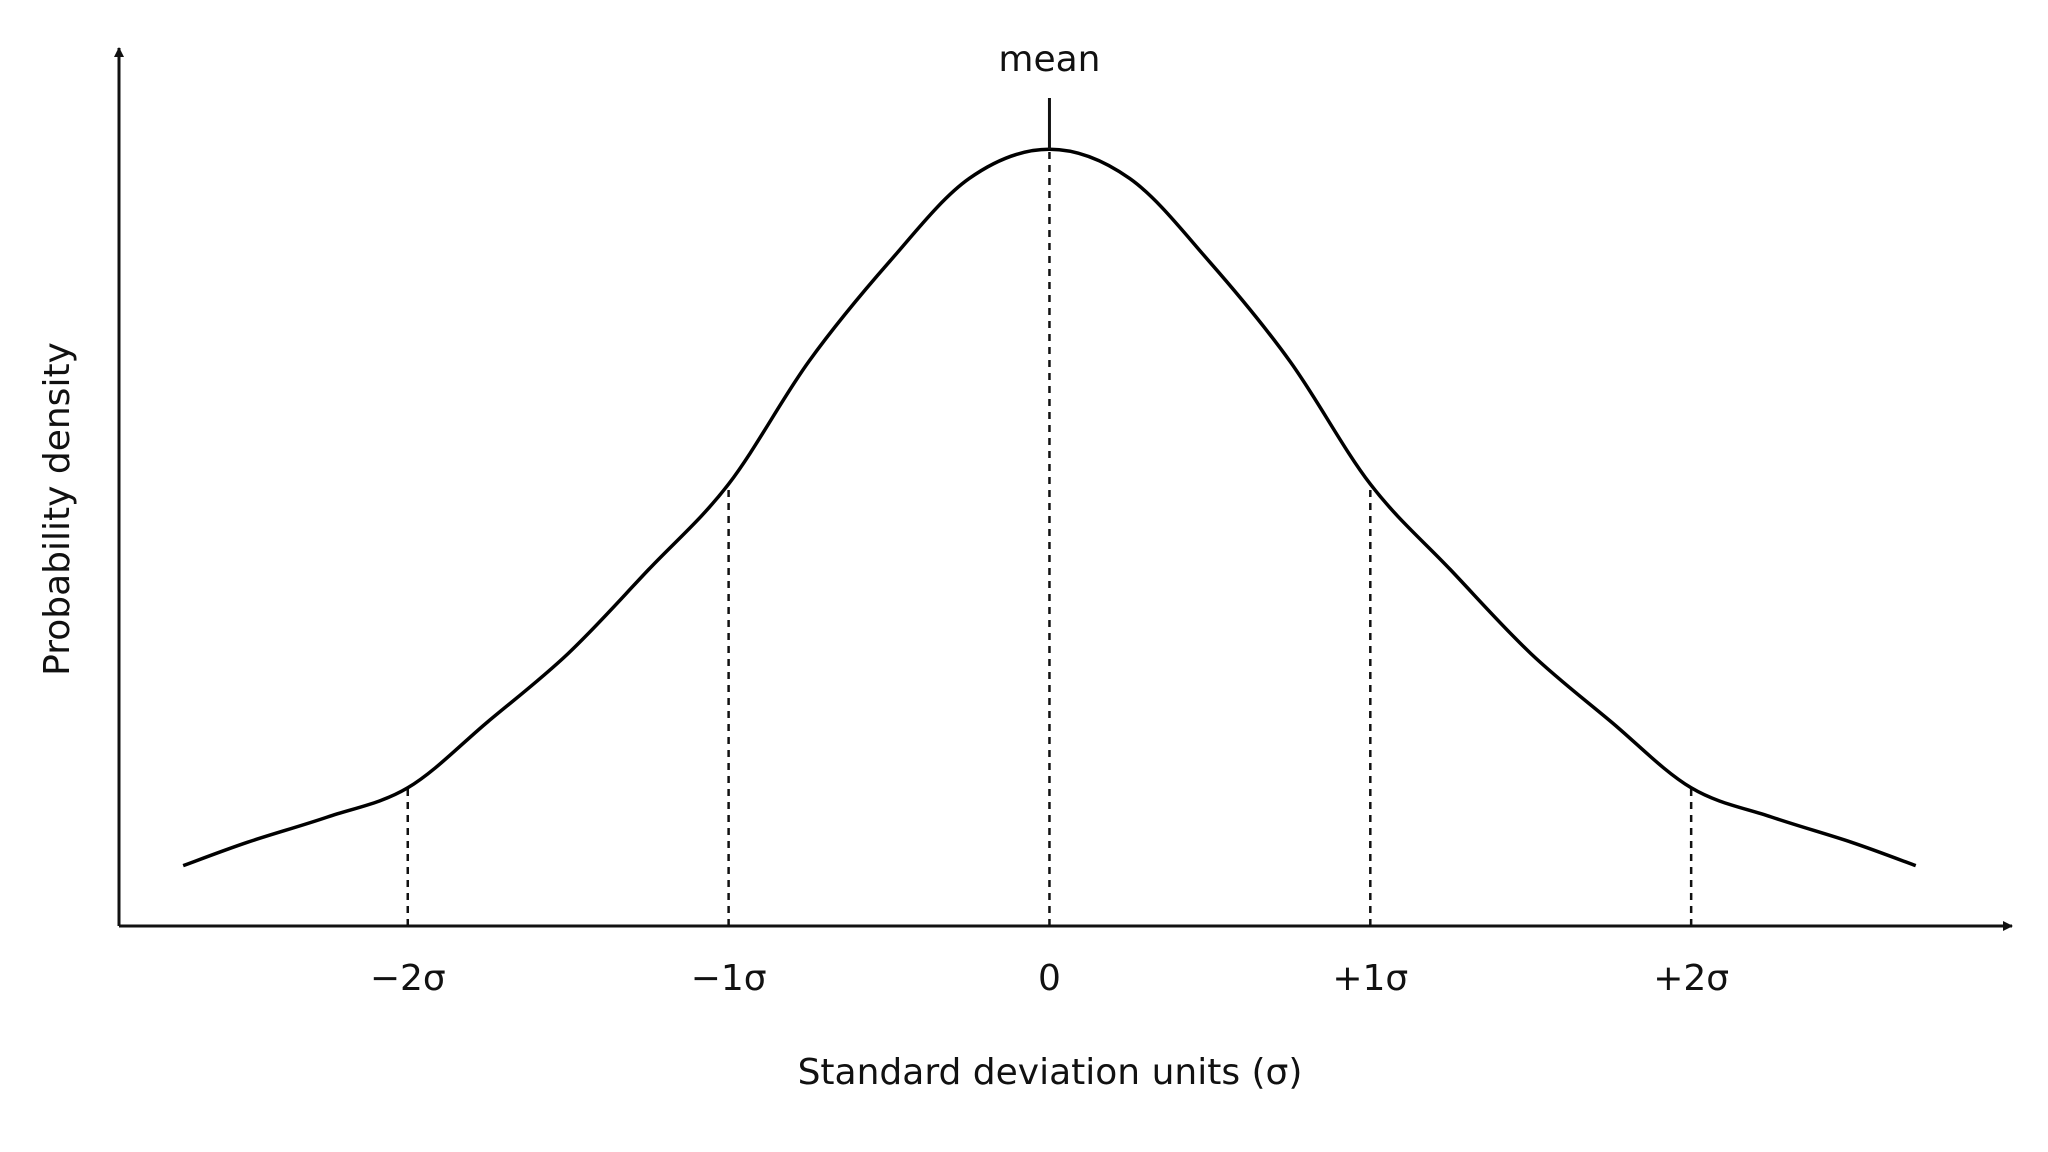 Image resolution: width=2048 pixels, height=1152 pixels. I want to click on x-tick-label: +1σ, so click(1370, 978).